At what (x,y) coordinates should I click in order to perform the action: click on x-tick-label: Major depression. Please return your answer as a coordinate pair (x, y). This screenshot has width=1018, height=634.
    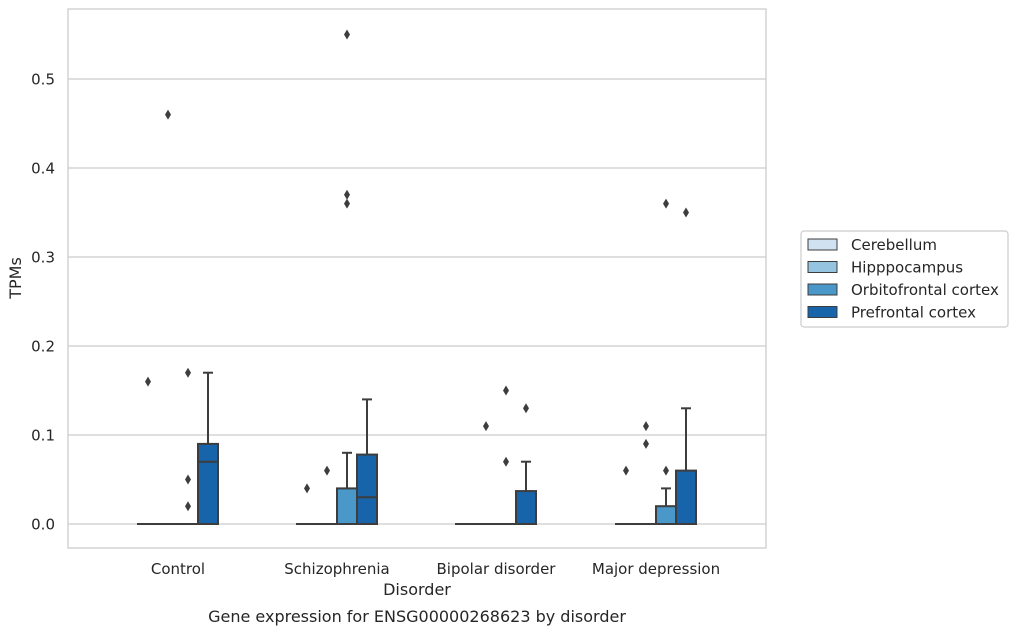
    Looking at the image, I should click on (656, 569).